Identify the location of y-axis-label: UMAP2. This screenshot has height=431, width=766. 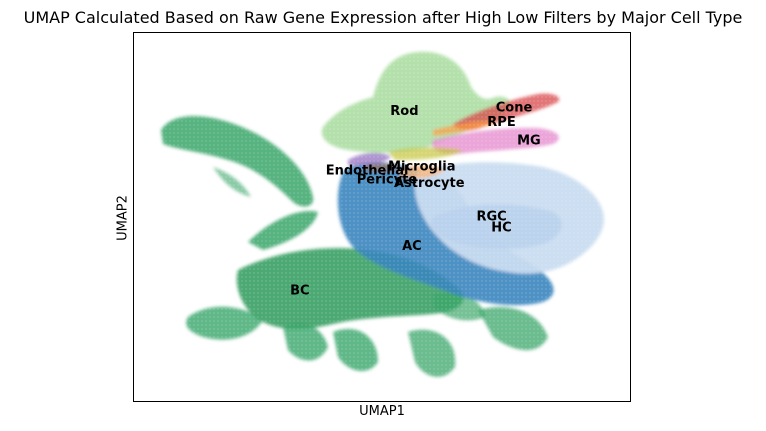
(123, 218).